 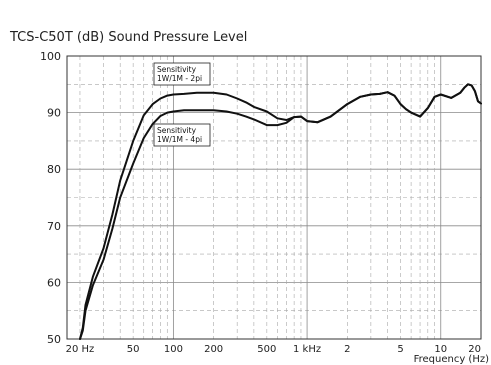 What do you see at coordinates (213, 349) in the screenshot?
I see `x-tick-label: 200` at bounding box center [213, 349].